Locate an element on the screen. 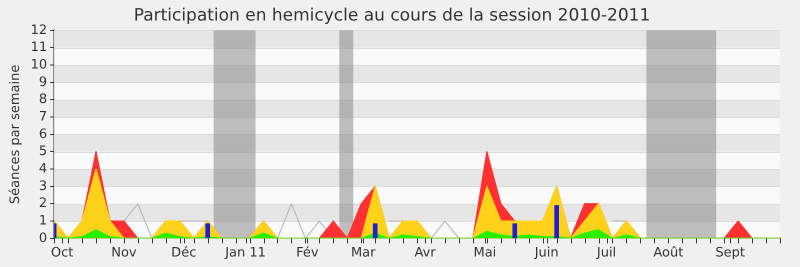 The image size is (800, 267). x-tick-label: Juil is located at coordinates (606, 253).